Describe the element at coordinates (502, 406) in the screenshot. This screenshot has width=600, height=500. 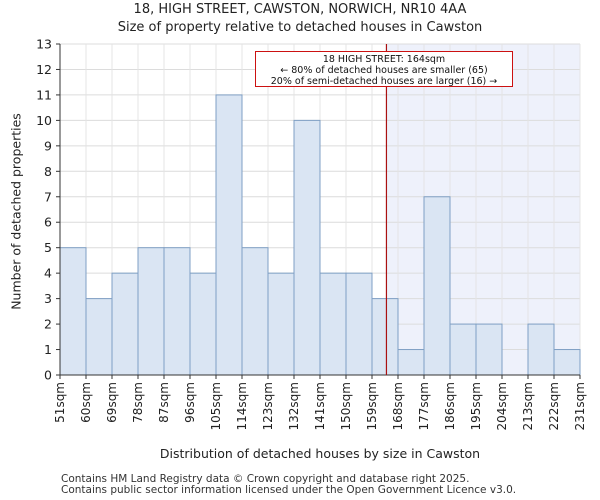
I see `x-tick-label-204sqm: 204sqm` at that location.